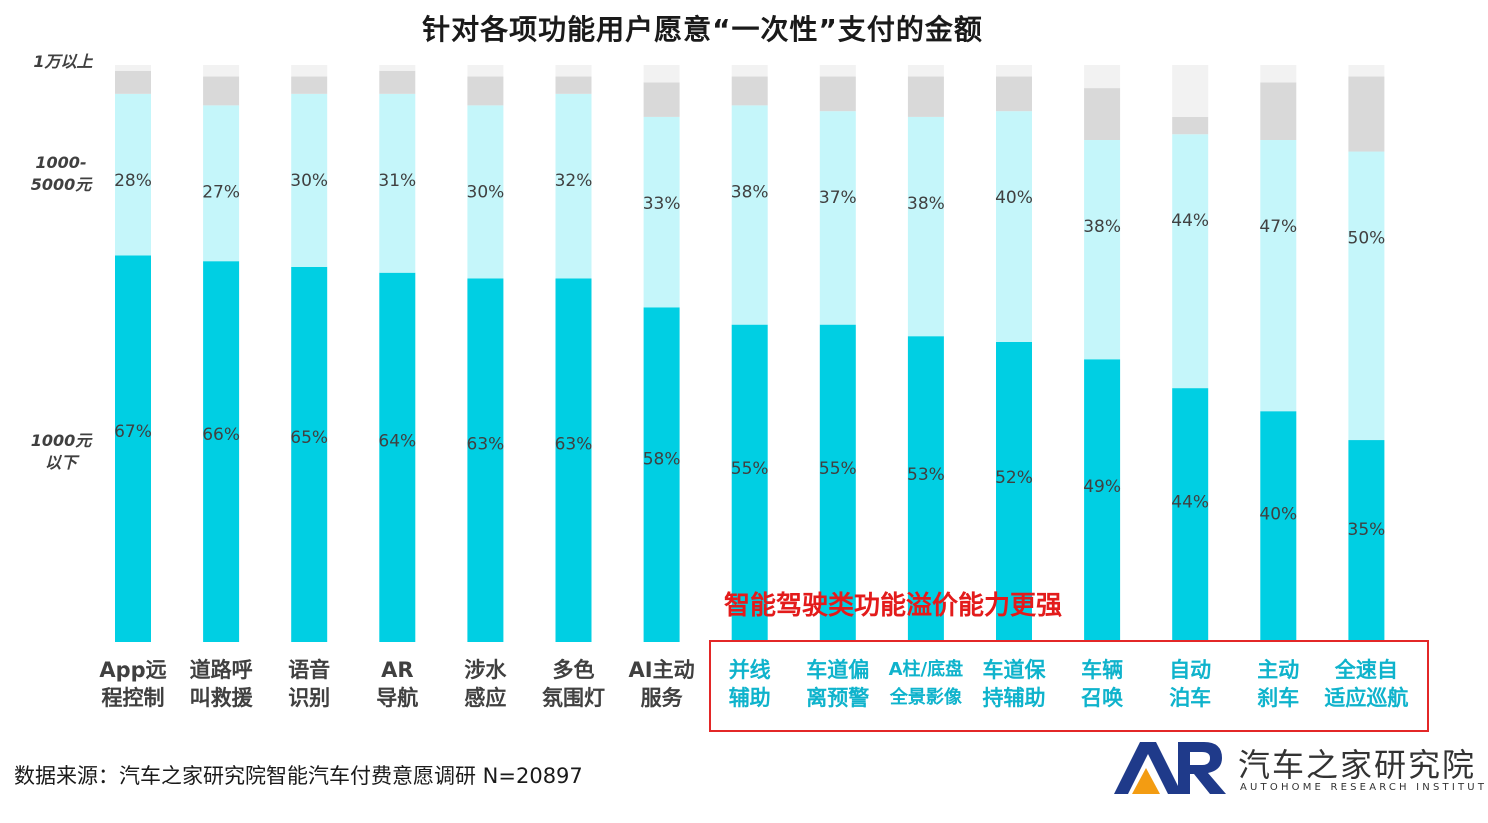 The image size is (1488, 823). What do you see at coordinates (1190, 698) in the screenshot?
I see `category-label-line: 泊车` at bounding box center [1190, 698].